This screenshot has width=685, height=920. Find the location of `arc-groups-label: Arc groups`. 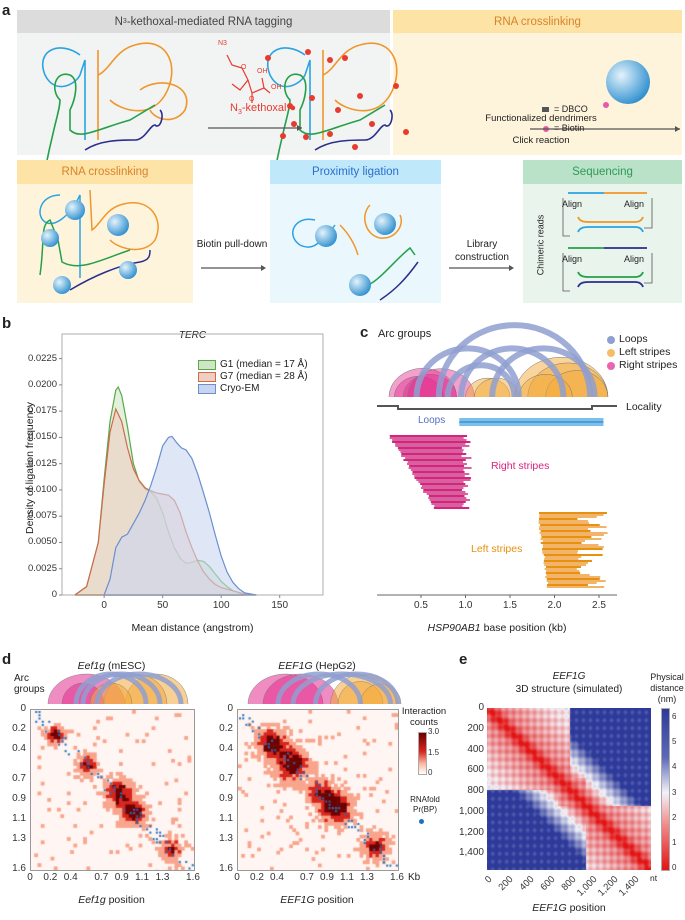

arc-groups-label: Arc groups is located at coordinates (405, 334).